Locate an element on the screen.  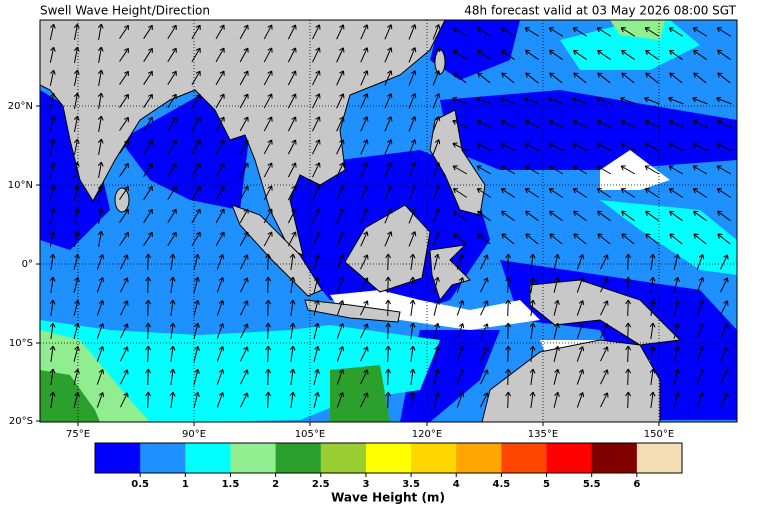
lon-label: 150°E is located at coordinates (659, 434).